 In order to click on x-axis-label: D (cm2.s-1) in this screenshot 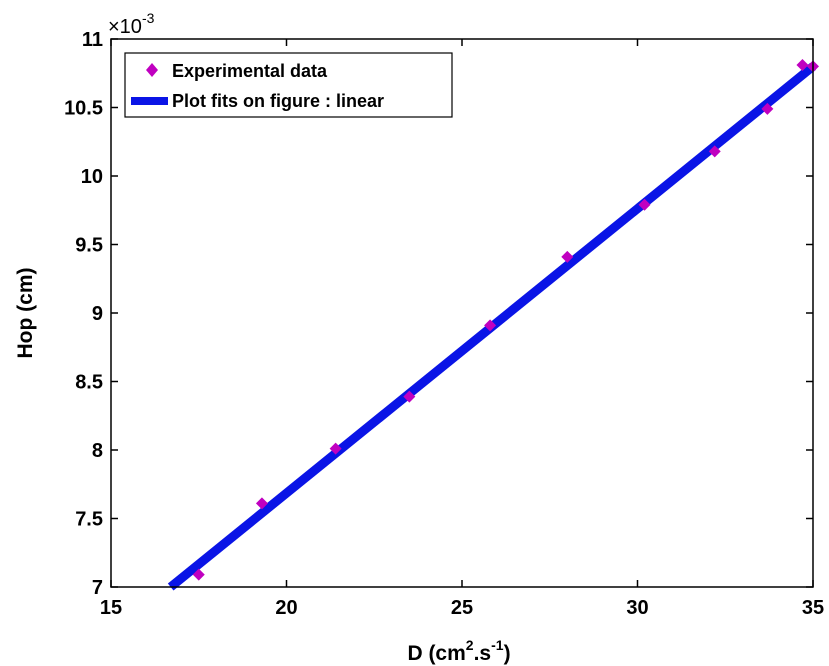, I will do `click(458, 651)`.